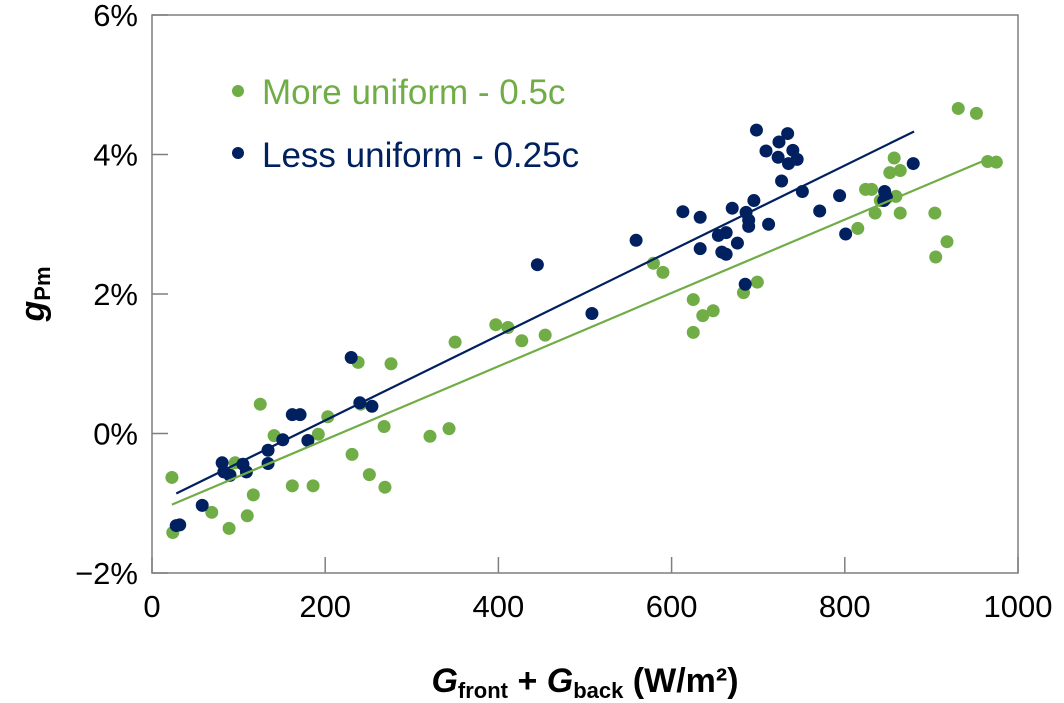 Image resolution: width=1064 pixels, height=703 pixels. What do you see at coordinates (499, 606) in the screenshot?
I see `x-tick-label: 400` at bounding box center [499, 606].